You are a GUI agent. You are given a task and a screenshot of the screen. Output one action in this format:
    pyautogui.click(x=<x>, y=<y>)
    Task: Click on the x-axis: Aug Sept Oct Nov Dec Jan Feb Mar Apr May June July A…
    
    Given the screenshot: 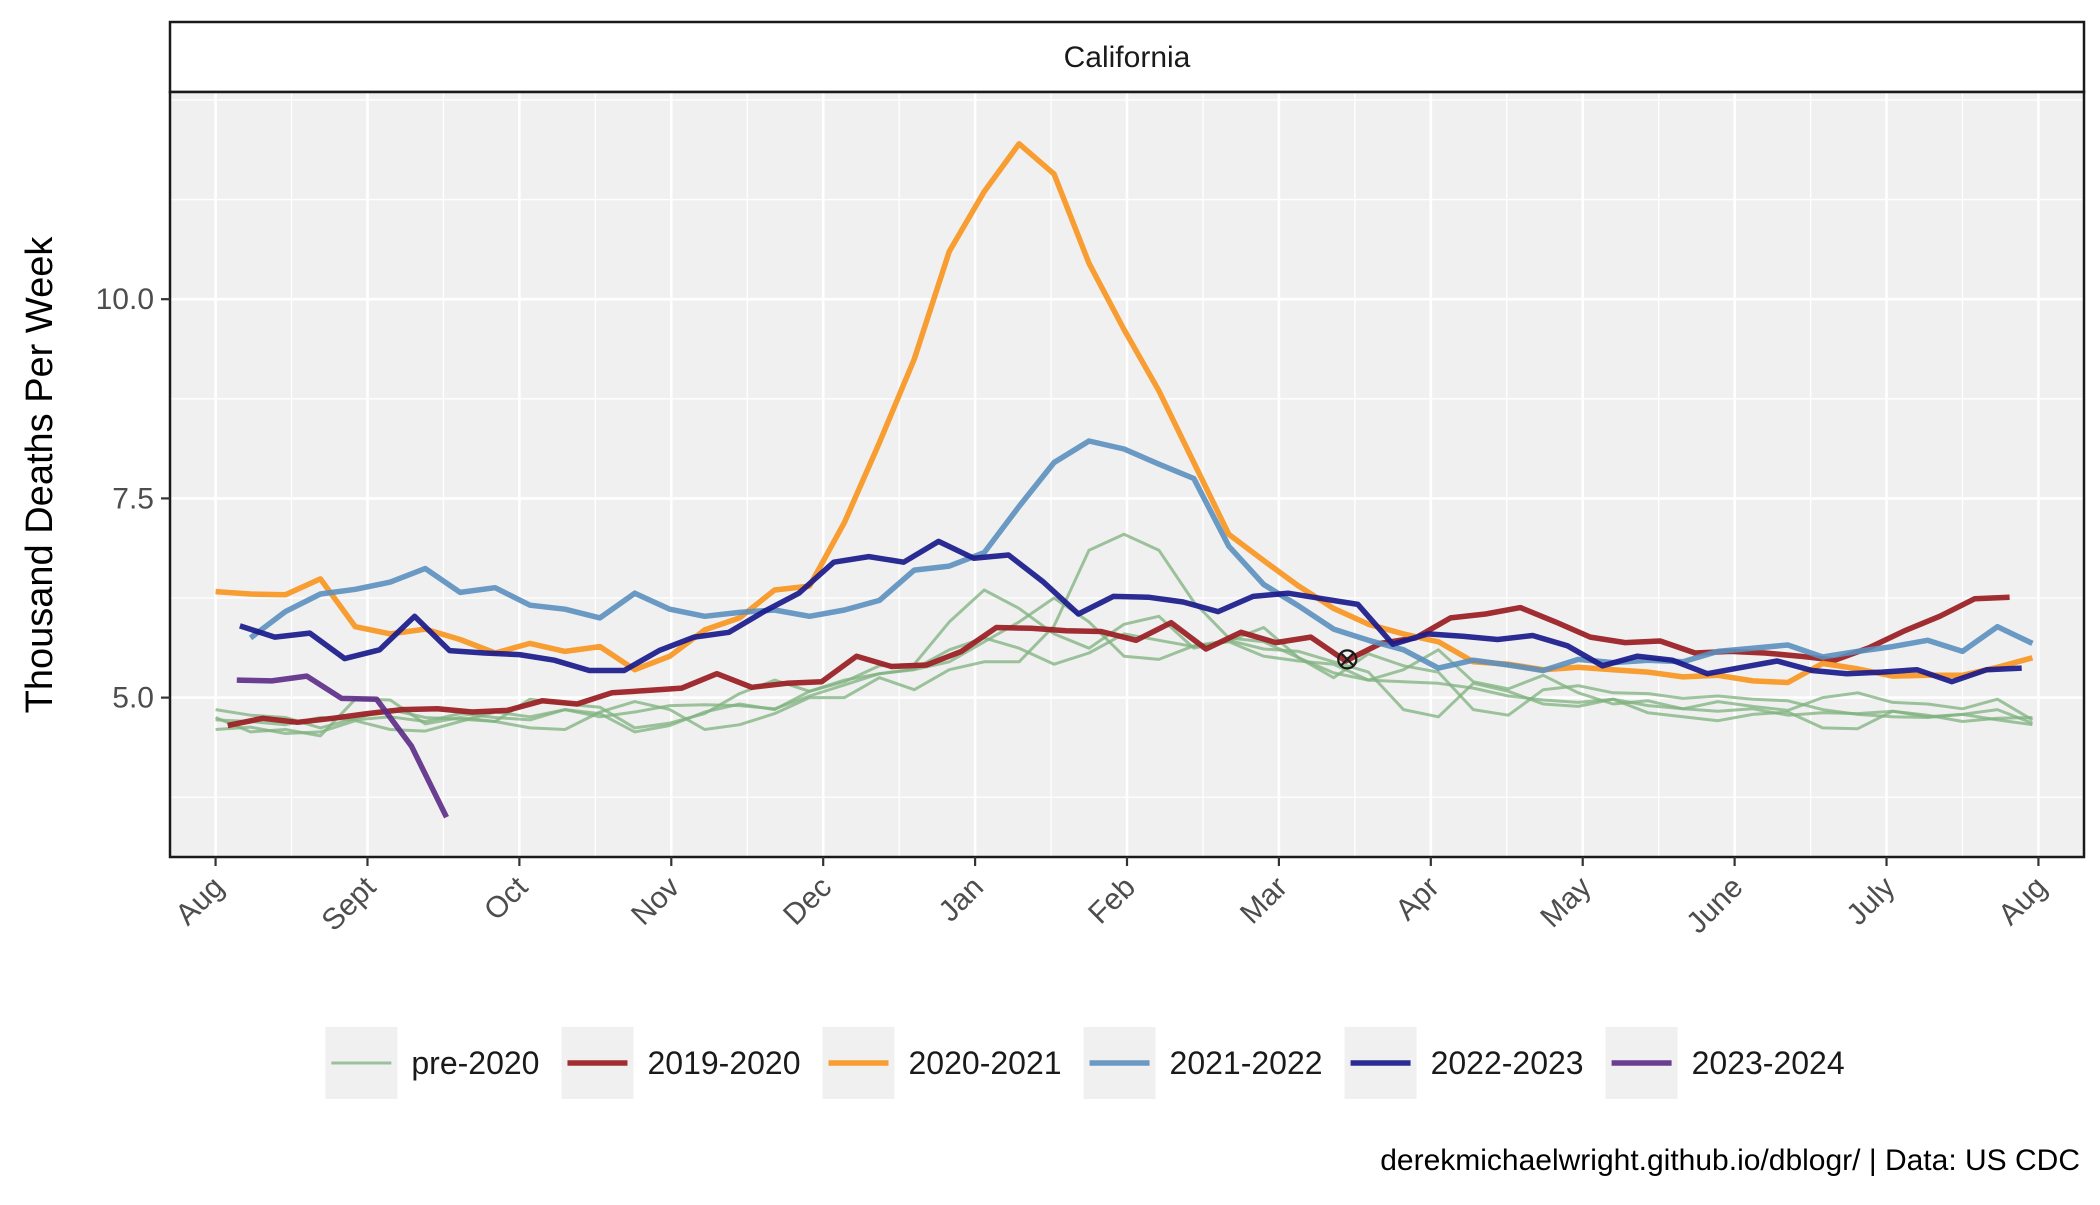 What is the action you would take?
    pyautogui.click(x=1111, y=898)
    